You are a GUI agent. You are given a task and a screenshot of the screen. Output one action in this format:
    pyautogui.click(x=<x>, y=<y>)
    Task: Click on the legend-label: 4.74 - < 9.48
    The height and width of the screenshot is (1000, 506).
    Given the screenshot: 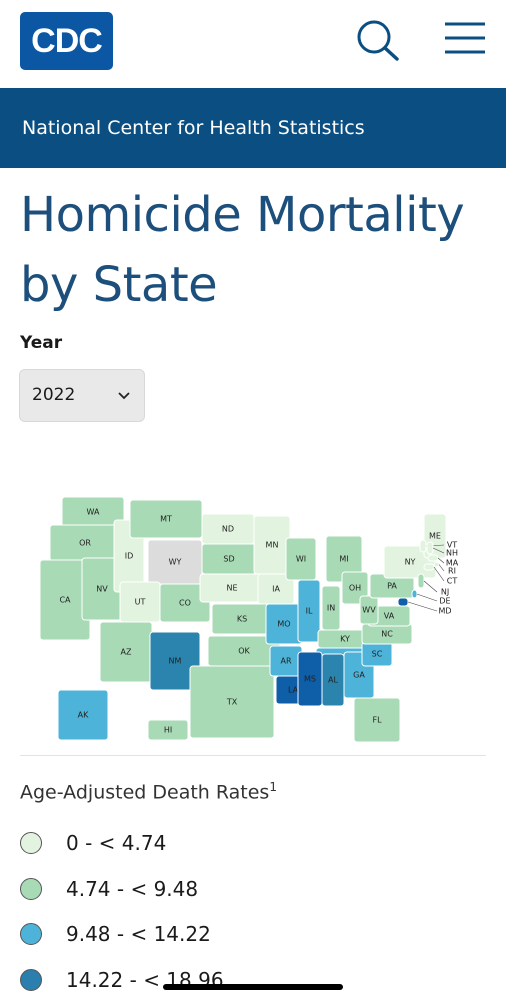 What is the action you would take?
    pyautogui.click(x=132, y=888)
    